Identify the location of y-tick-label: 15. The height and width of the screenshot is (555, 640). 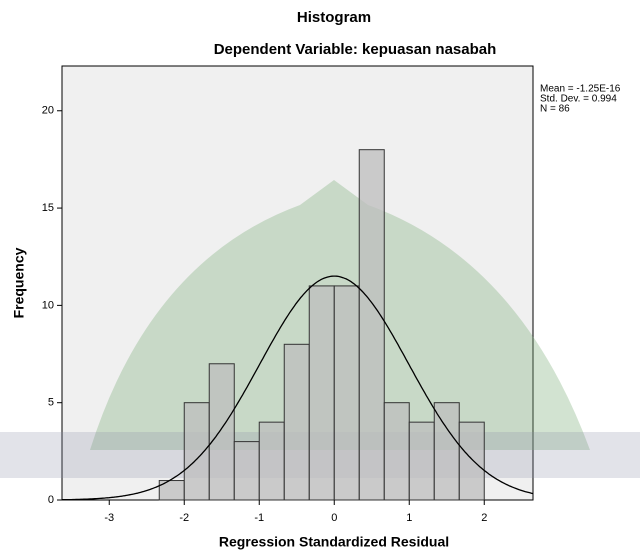
(48, 208).